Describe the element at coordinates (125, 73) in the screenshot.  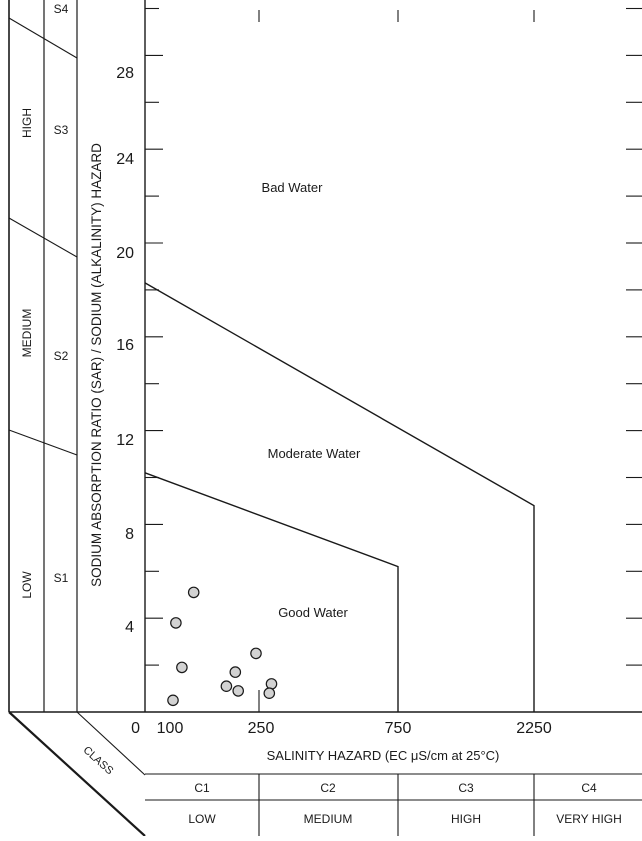
I see `y-tick-label: 28` at that location.